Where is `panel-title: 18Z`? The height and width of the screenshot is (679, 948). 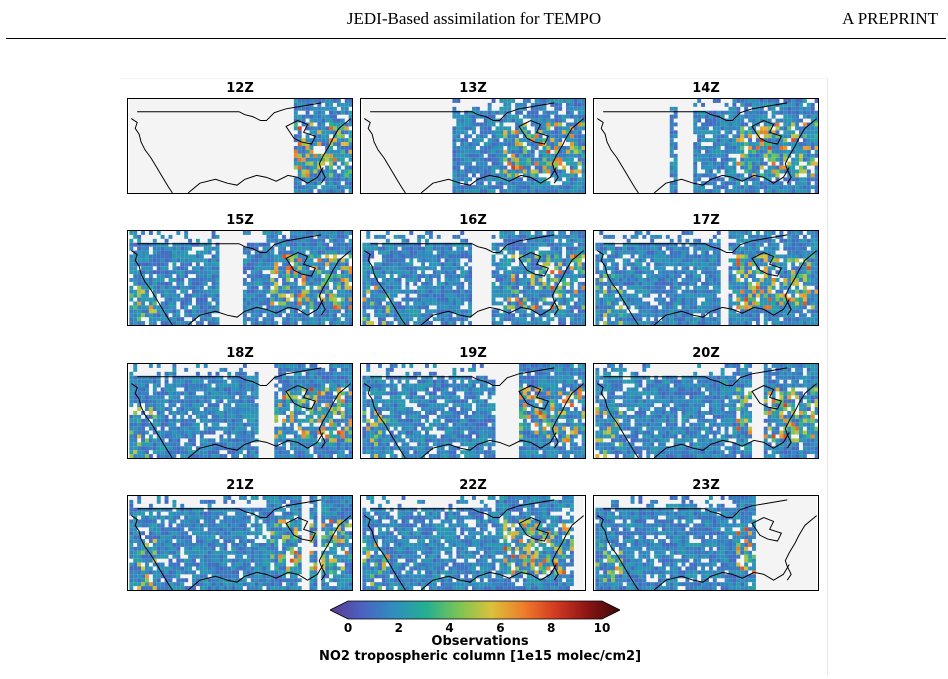
panel-title: 18Z is located at coordinates (240, 353).